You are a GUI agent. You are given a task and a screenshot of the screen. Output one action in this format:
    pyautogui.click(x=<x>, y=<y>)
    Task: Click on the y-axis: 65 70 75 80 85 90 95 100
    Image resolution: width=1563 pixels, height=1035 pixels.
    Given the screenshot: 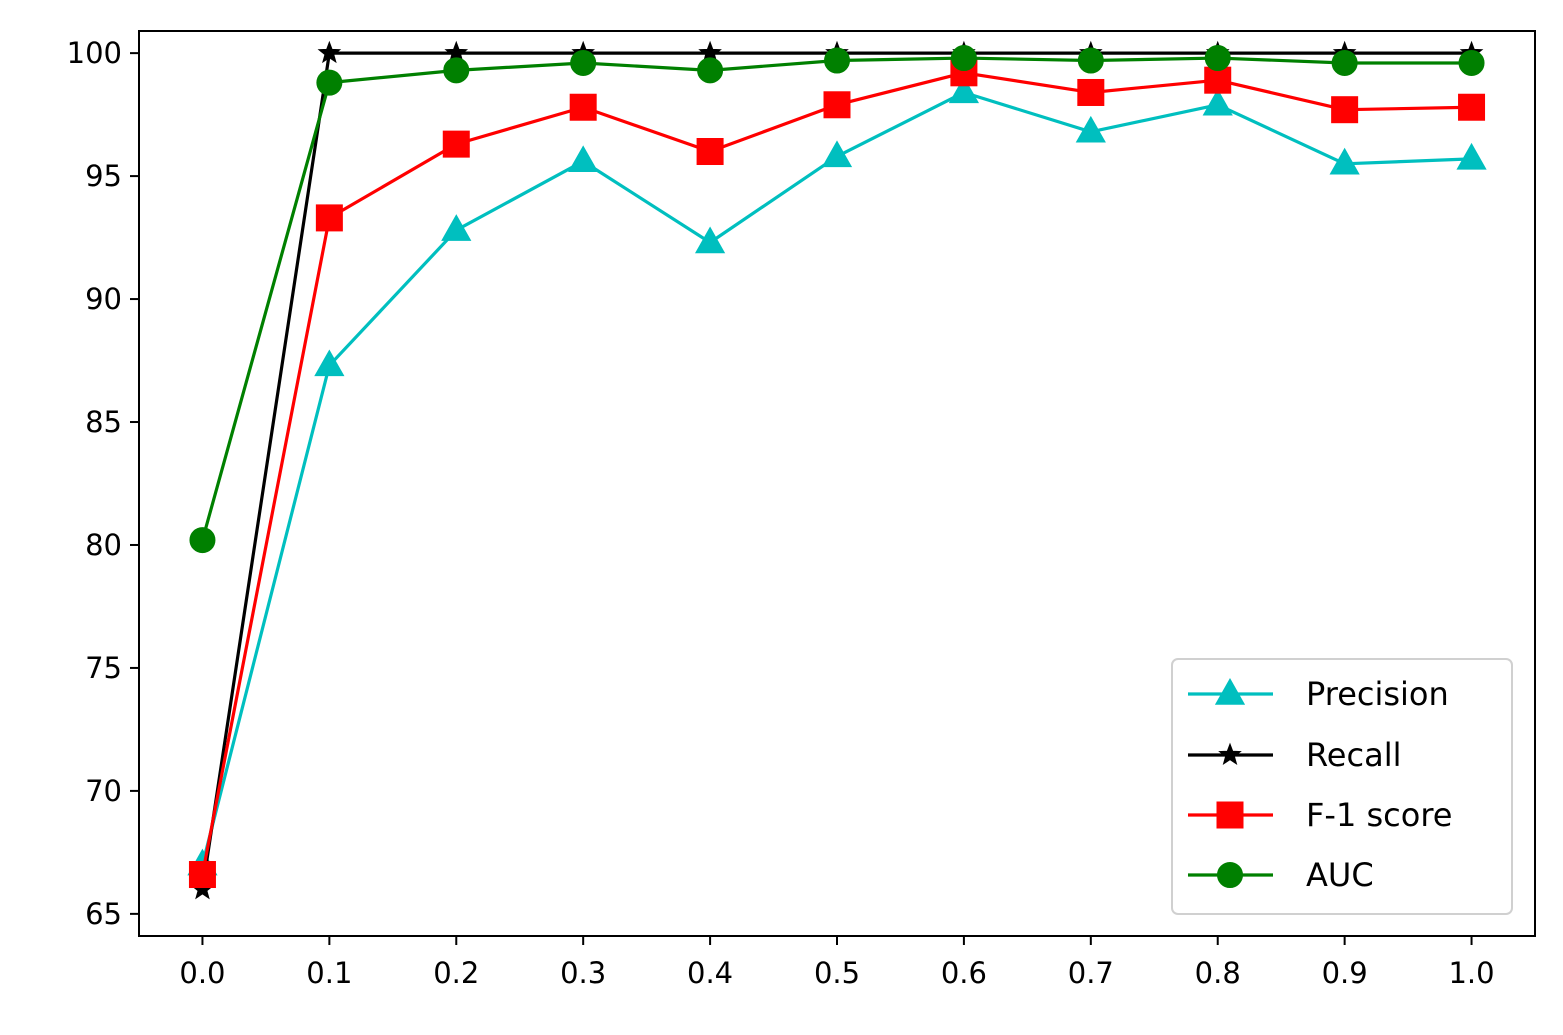 What is the action you would take?
    pyautogui.click(x=103, y=483)
    